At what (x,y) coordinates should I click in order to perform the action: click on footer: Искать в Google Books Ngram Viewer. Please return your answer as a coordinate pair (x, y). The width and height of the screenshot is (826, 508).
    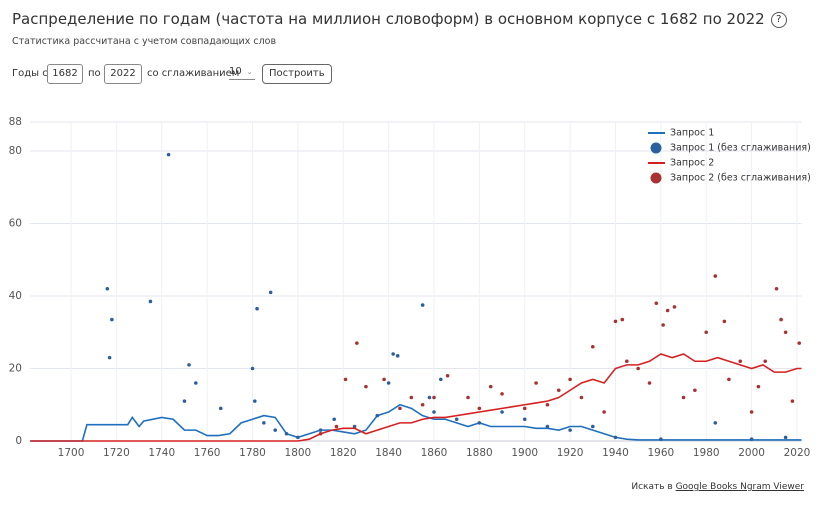
    Looking at the image, I should click on (717, 487).